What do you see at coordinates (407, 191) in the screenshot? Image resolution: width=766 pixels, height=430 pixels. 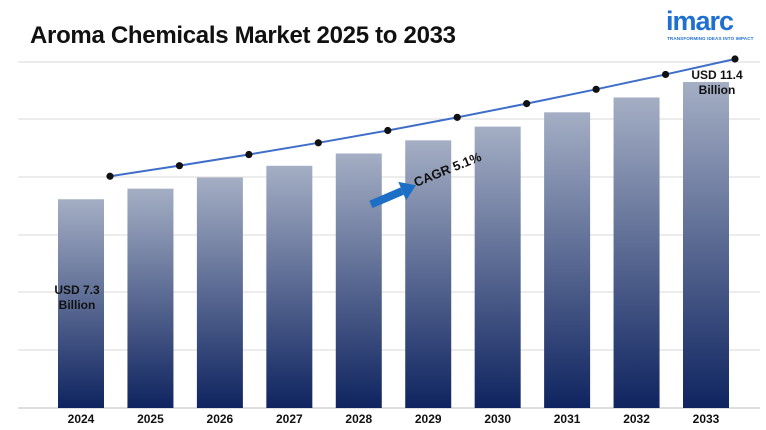 I see `cagr-arrow-head` at bounding box center [407, 191].